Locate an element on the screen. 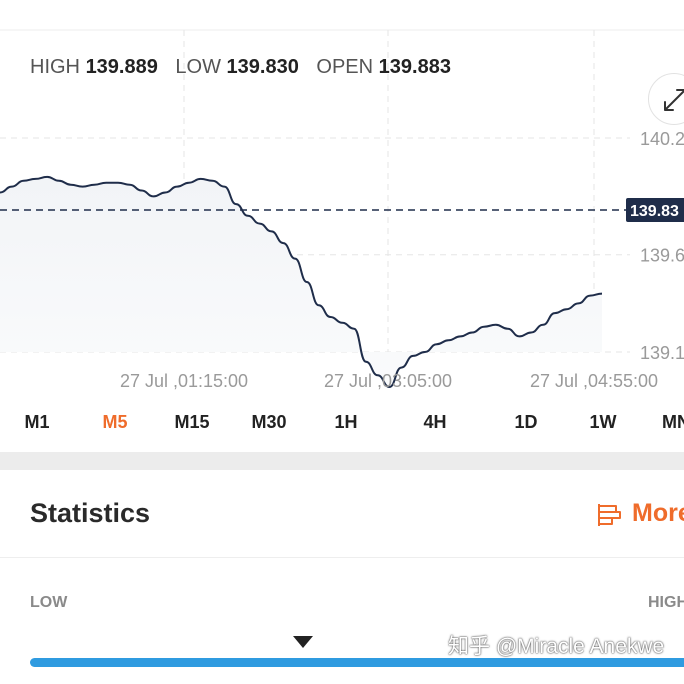 Image resolution: width=684 pixels, height=684 pixels. range-high-label: HIGH is located at coordinates (666, 602).